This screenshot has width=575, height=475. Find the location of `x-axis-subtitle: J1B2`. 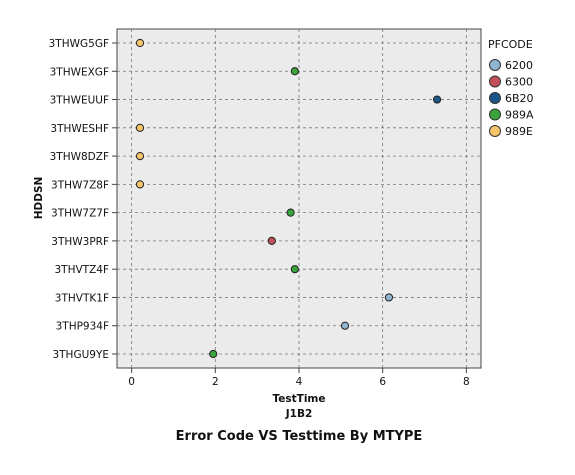

x-axis-subtitle: J1B2 is located at coordinates (299, 414).